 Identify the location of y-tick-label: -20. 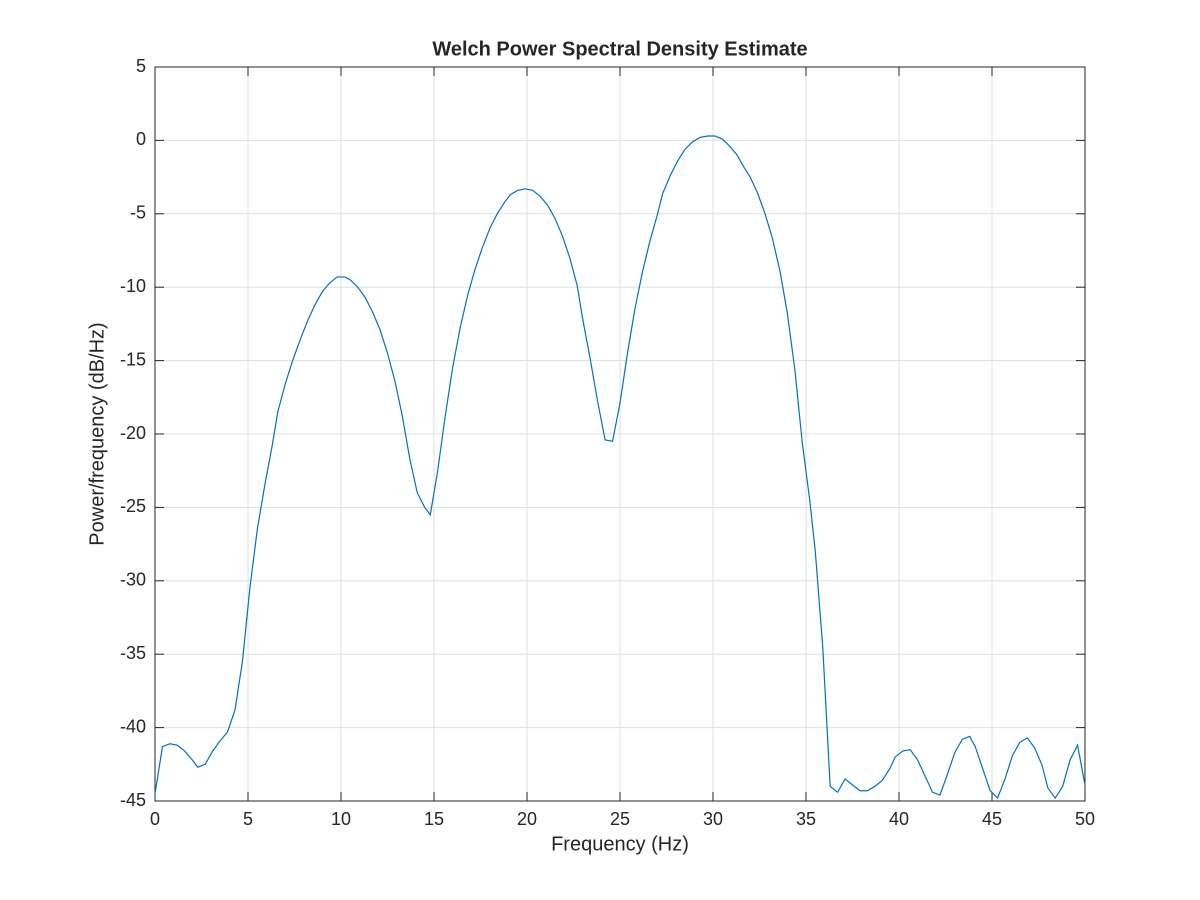
(133, 433).